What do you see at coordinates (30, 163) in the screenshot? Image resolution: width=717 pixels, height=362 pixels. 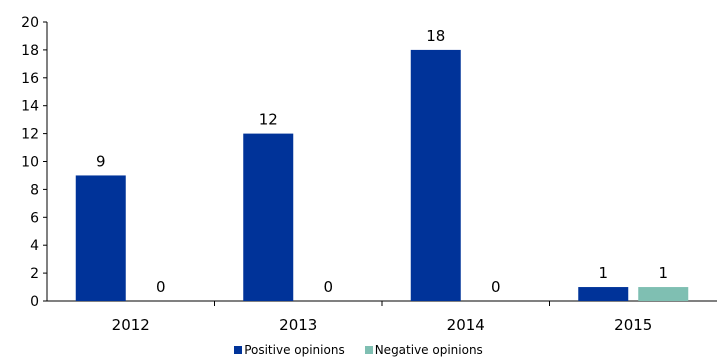 I see `y-tick-label: 10` at bounding box center [30, 163].